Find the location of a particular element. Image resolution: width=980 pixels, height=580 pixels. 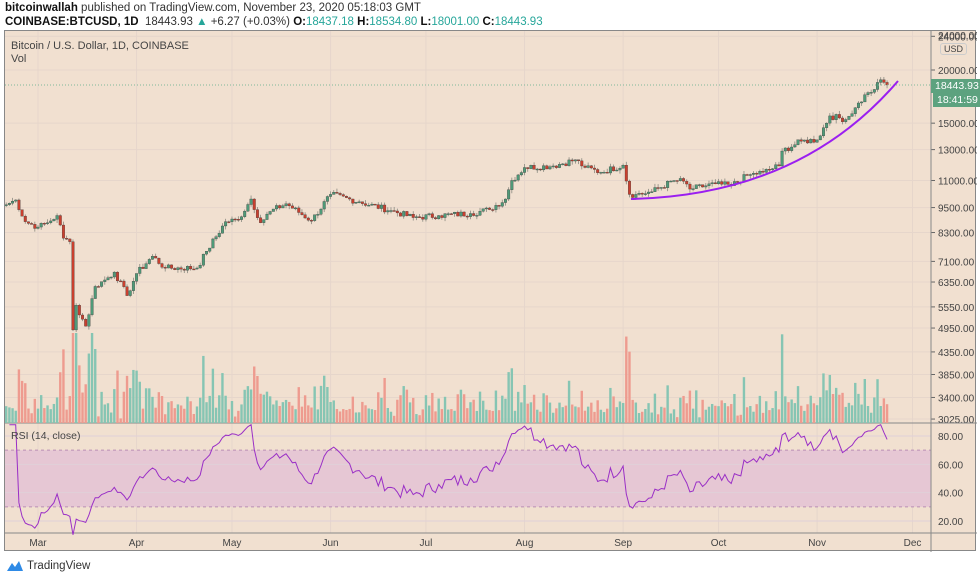

tradingview-logo: TradingView is located at coordinates (48, 566).